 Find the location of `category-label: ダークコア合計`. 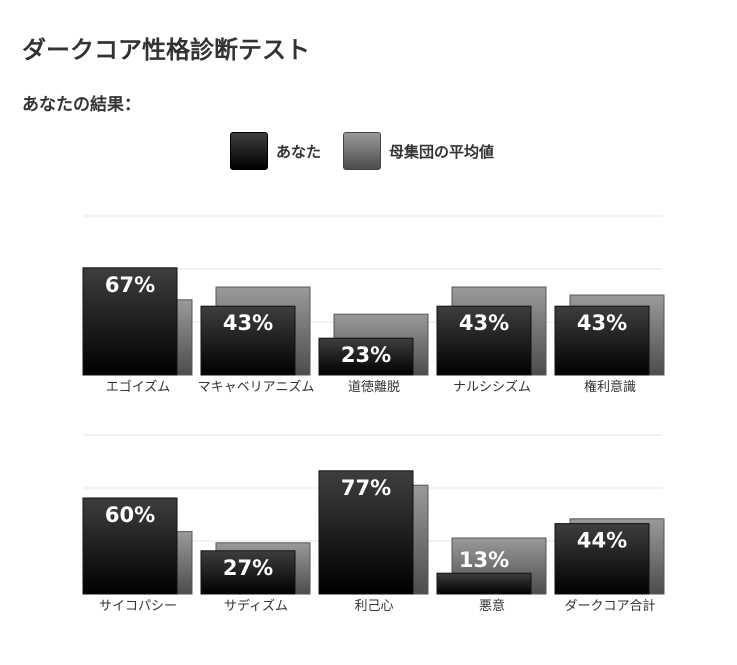

category-label: ダークコア合計 is located at coordinates (609, 606).